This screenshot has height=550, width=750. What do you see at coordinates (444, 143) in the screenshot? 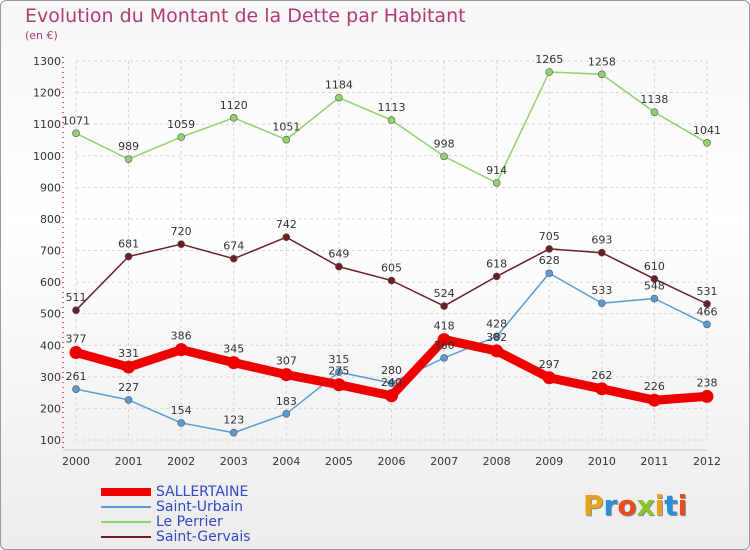
I see `data-label: 998` at bounding box center [444, 143].